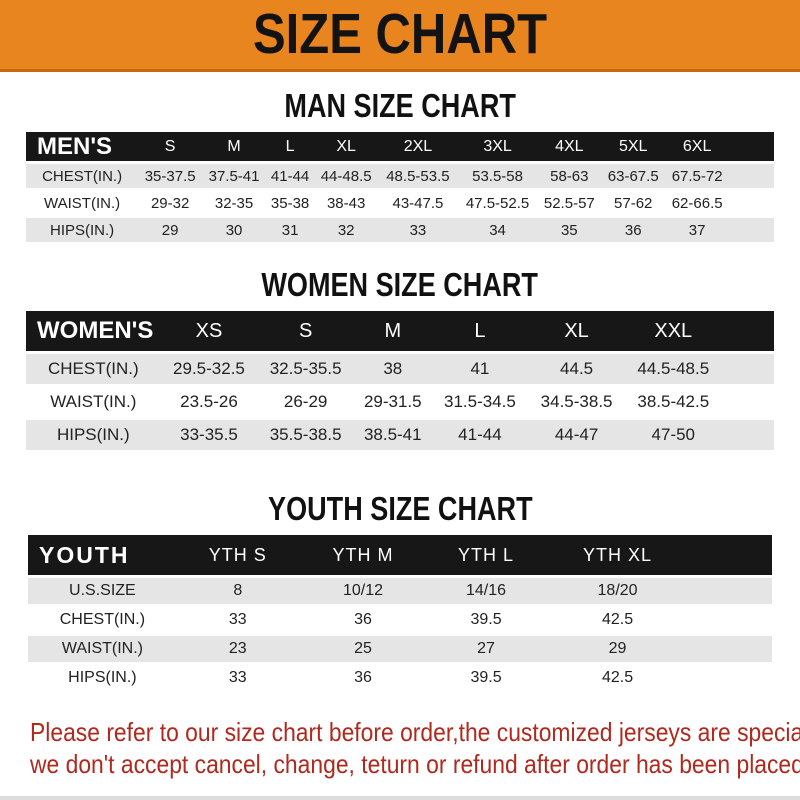 The image size is (800, 800). Describe the element at coordinates (346, 176) in the screenshot. I see `value-cell: 44-48.5` at that location.